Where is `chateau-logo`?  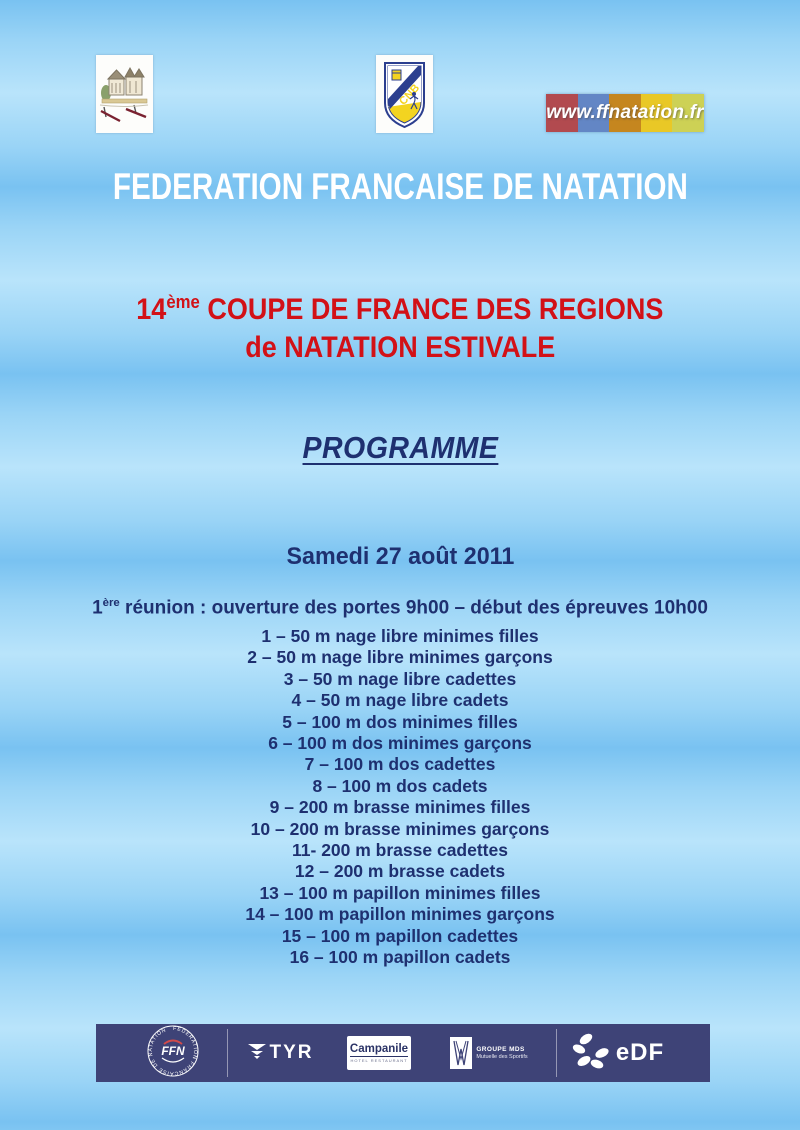
chateau-logo is located at coordinates (124, 94).